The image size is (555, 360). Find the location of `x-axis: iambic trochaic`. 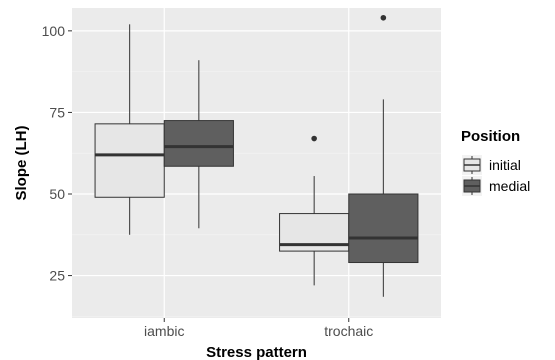

x-axis: iambic trochaic is located at coordinates (258, 328).